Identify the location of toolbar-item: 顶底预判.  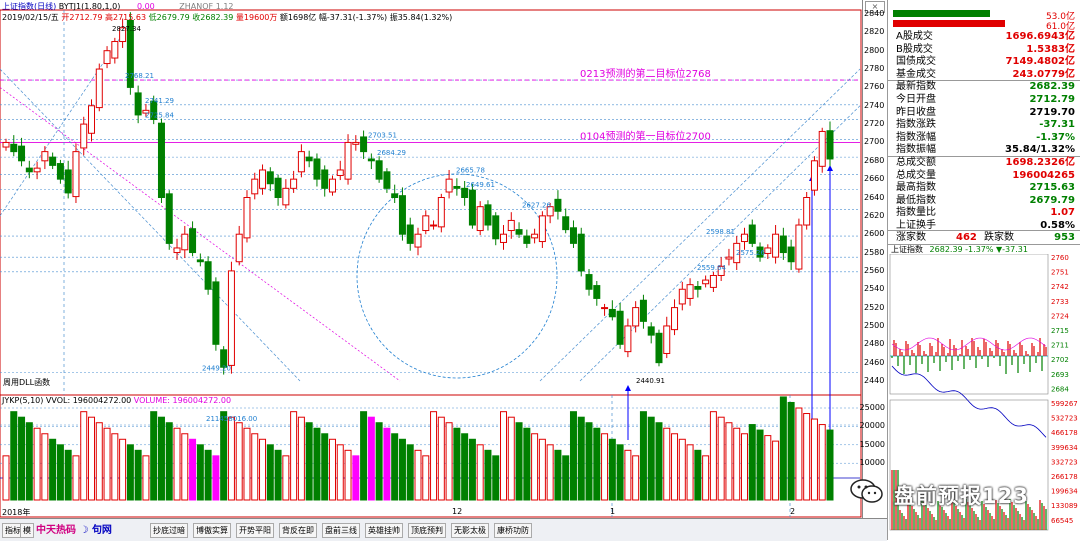
(427, 530).